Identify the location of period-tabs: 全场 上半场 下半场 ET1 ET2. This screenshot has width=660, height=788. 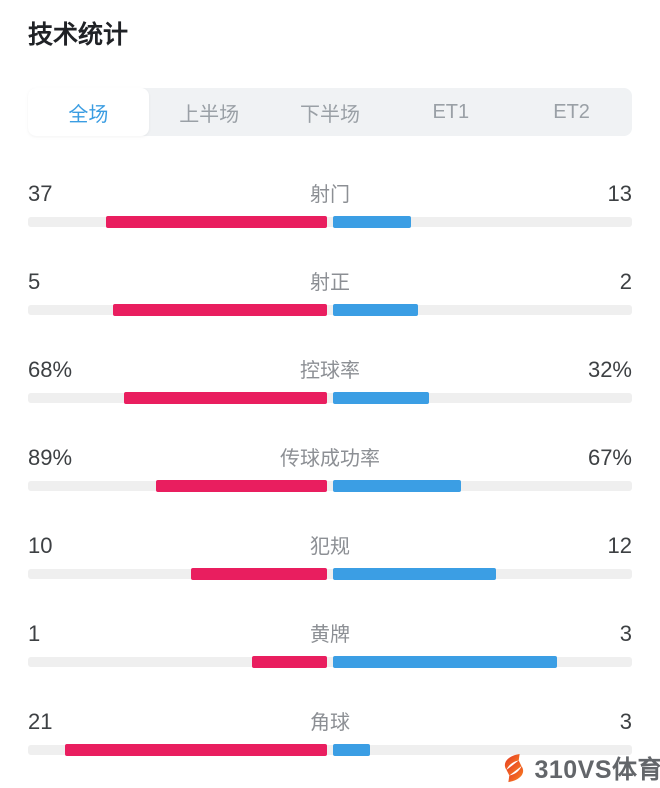
(330, 112).